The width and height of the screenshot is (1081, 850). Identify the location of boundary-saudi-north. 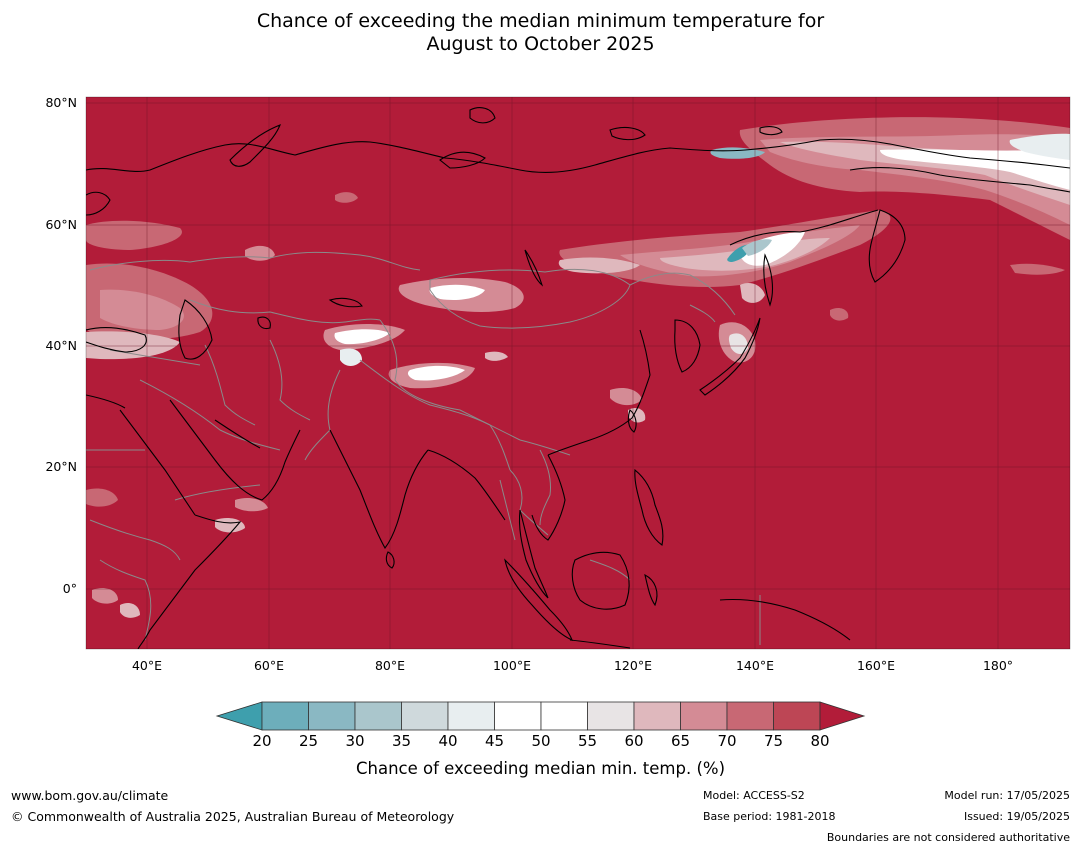
(210, 415).